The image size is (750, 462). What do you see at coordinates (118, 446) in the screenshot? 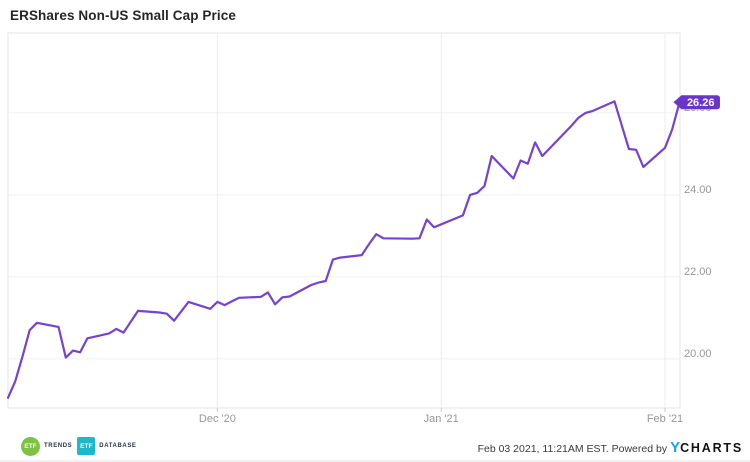
I see `etf-database-label: DATABASE` at bounding box center [118, 446].